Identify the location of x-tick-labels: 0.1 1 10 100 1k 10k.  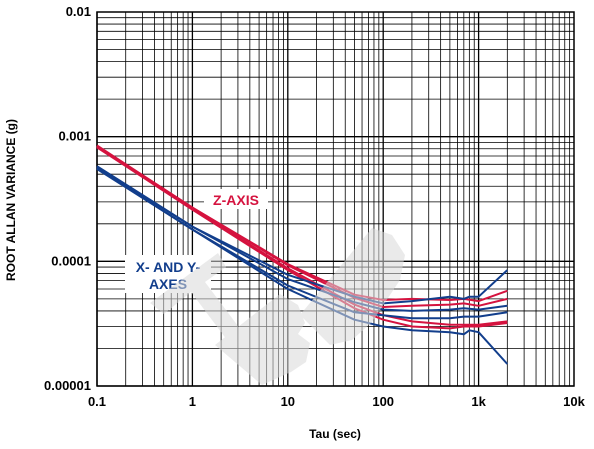
(337, 401).